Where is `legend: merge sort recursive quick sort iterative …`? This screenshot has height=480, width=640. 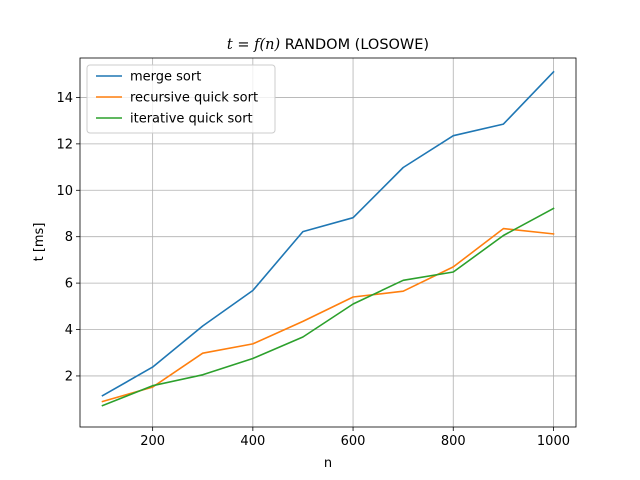
legend: merge sort recursive quick sort iterative … is located at coordinates (181, 99).